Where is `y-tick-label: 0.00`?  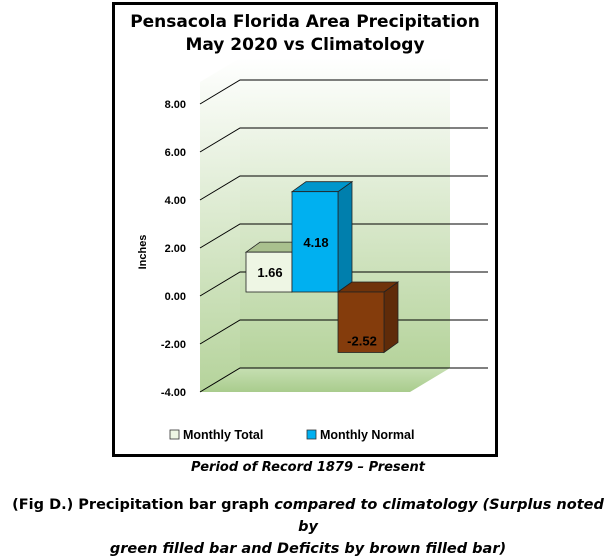
y-tick-label: 0.00 is located at coordinates (175, 297).